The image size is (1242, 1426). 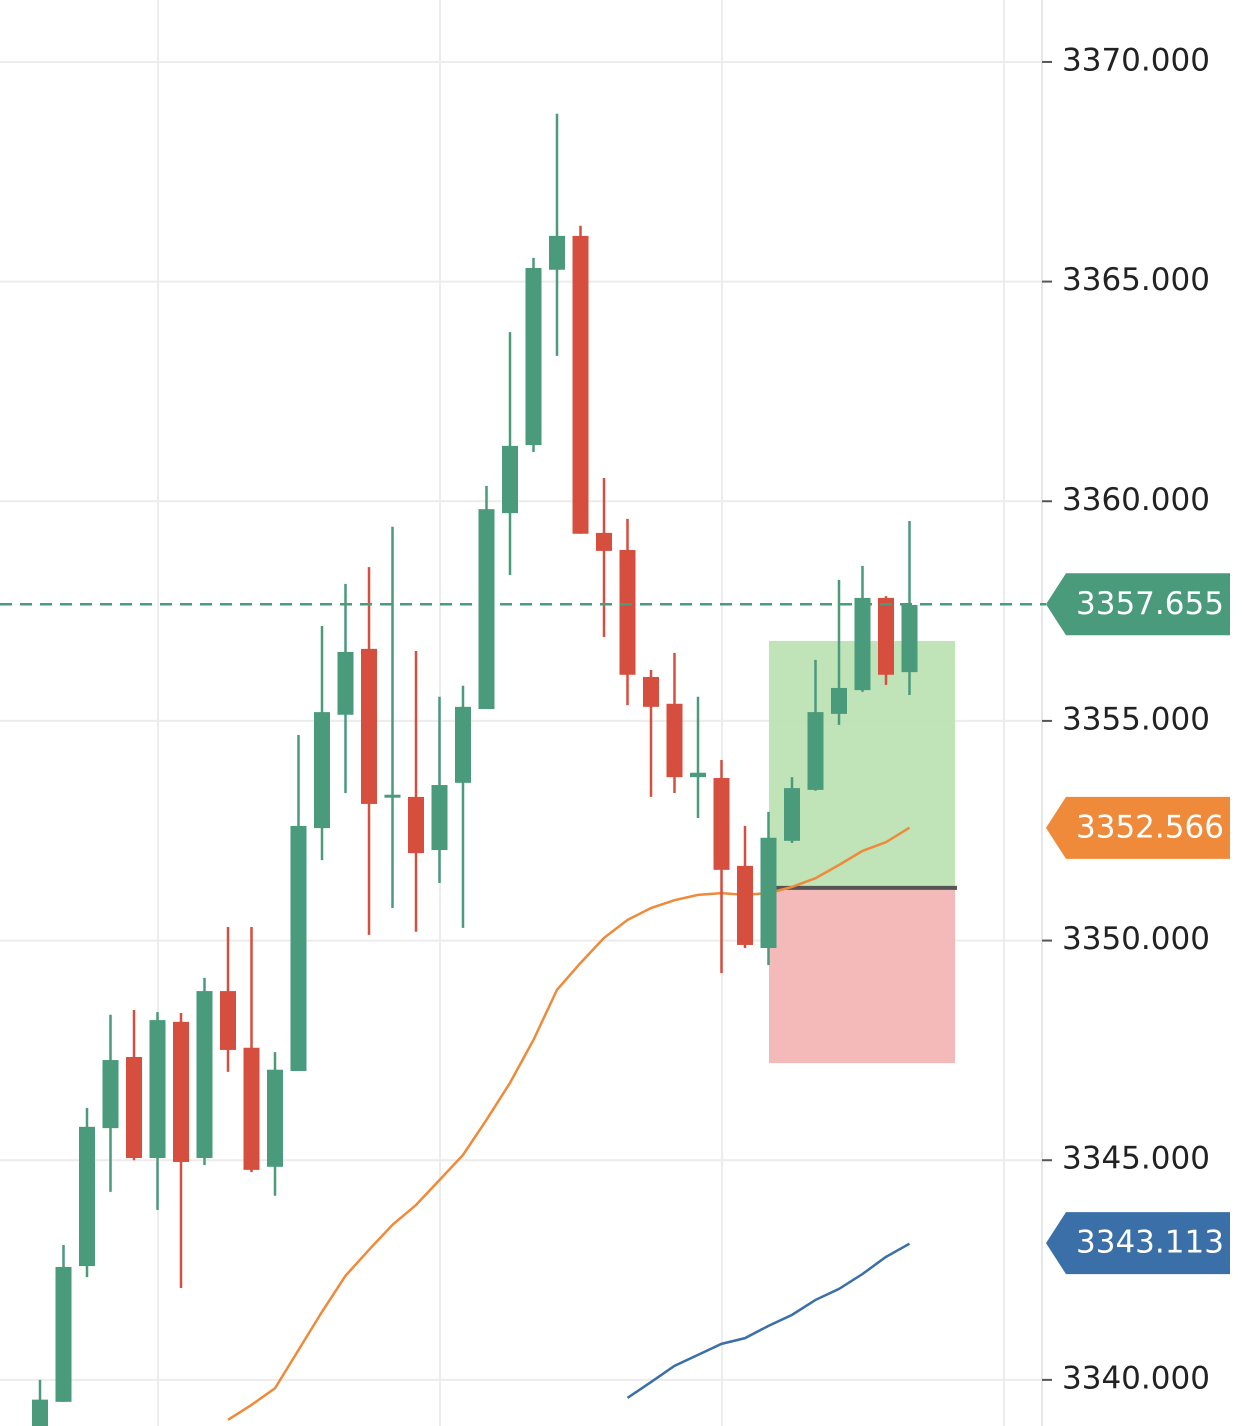 I want to click on y-tick-label: 3345.000, so click(x=1136, y=1159).